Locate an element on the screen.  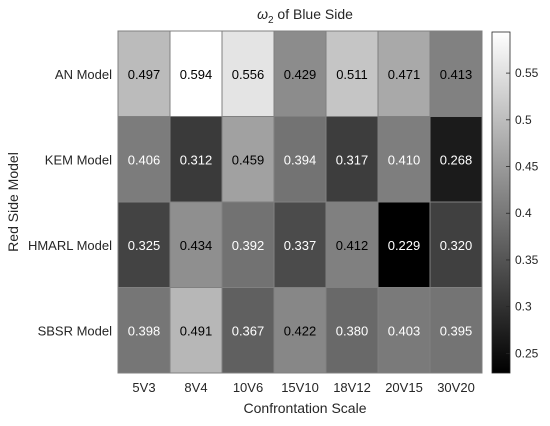
colorbar-ticks: 0.25 0.3 0.35 0.4 0.45 0.5 0.55 is located at coordinates (522, 213).